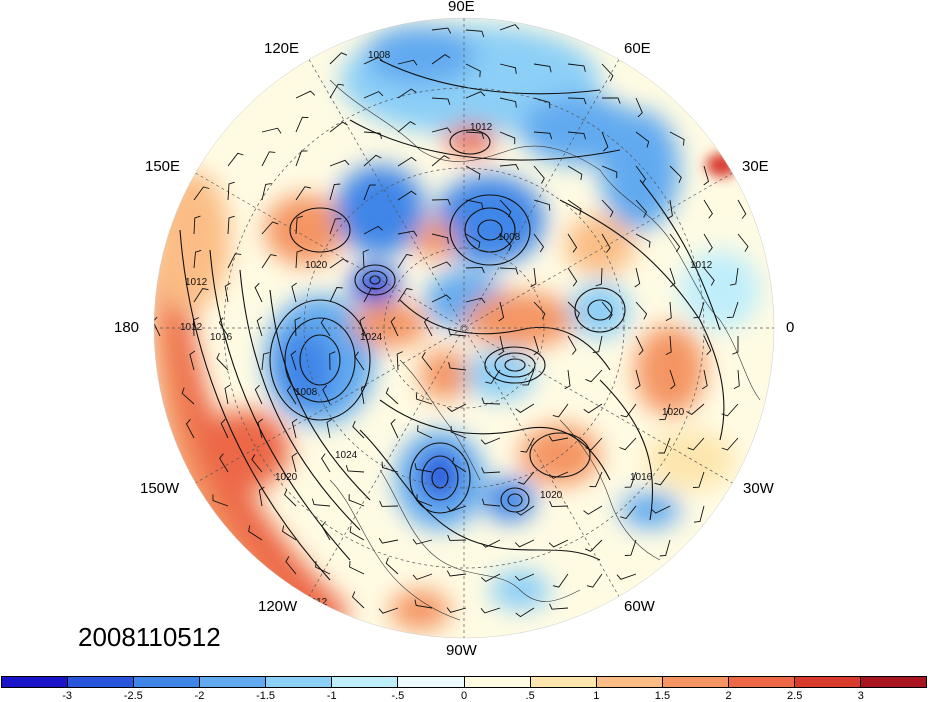 This screenshot has width=928, height=702. I want to click on colorbar-tick-label: 2.5, so click(795, 696).